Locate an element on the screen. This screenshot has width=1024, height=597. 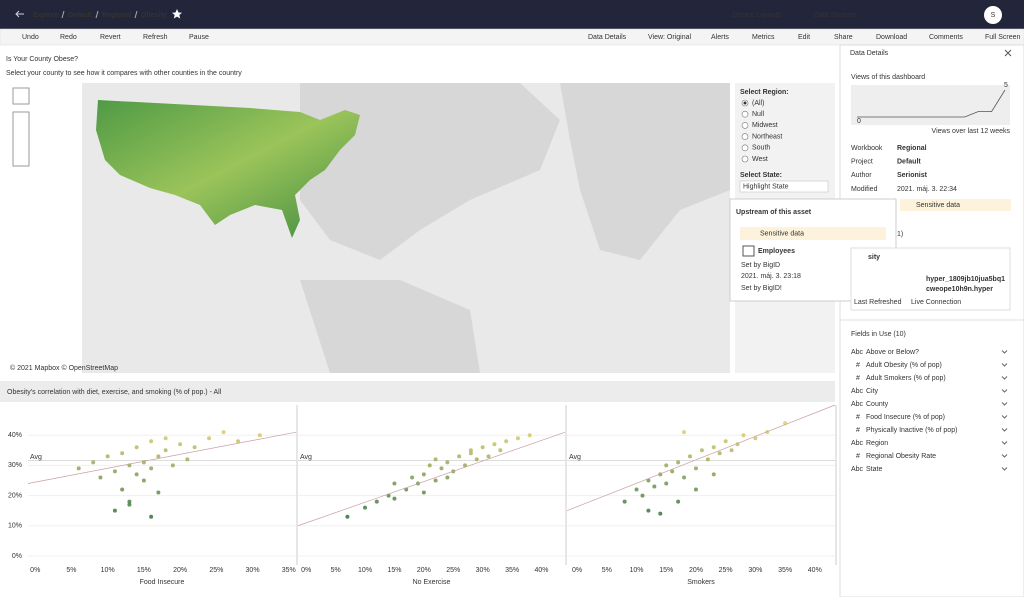
toolbar-button: Undo is located at coordinates (30, 37).